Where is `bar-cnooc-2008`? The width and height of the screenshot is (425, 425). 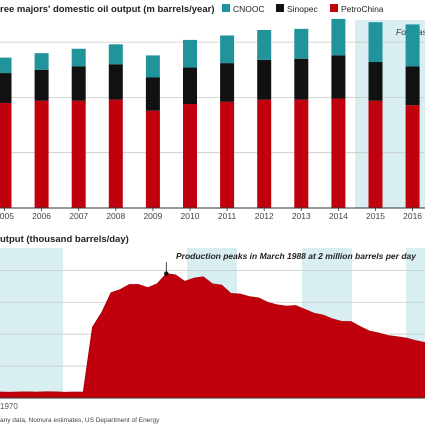
bar-cnooc-2008 is located at coordinates (115, 54).